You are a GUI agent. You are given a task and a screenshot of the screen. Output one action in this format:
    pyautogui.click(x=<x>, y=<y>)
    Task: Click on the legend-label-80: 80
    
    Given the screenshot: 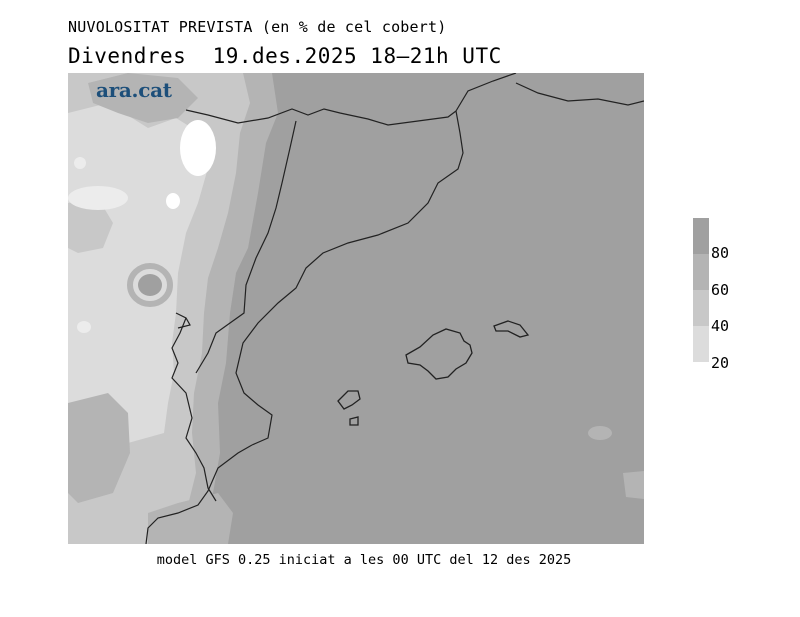 What is the action you would take?
    pyautogui.click(x=720, y=253)
    